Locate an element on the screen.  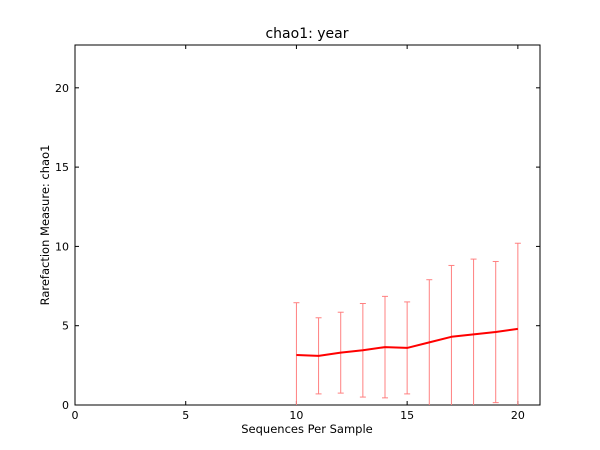
series-lines is located at coordinates (407, 342).